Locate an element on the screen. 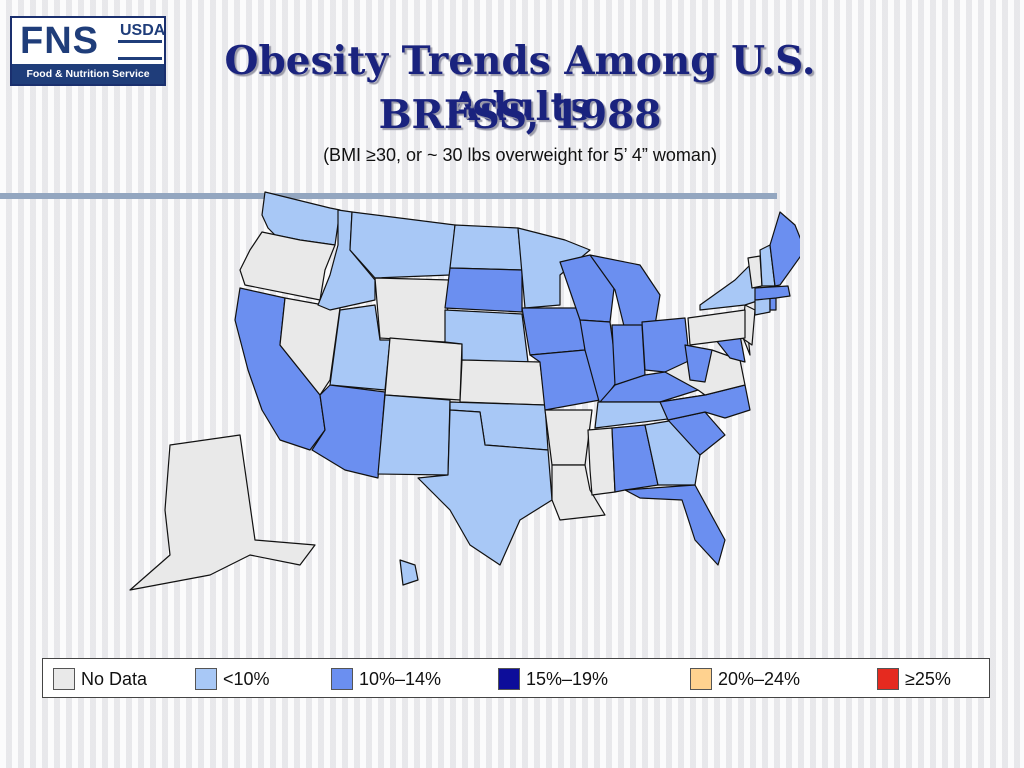  state-nm is located at coordinates (414, 435).